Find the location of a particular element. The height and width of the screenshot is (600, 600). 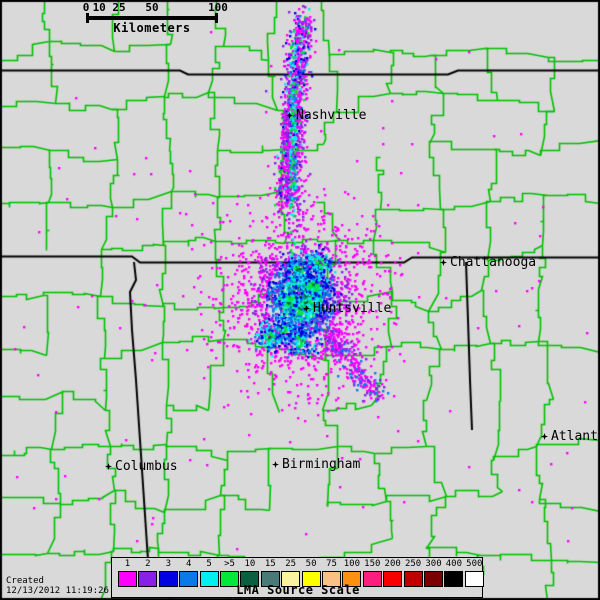

legend-label-75: 75 is located at coordinates (331, 564).